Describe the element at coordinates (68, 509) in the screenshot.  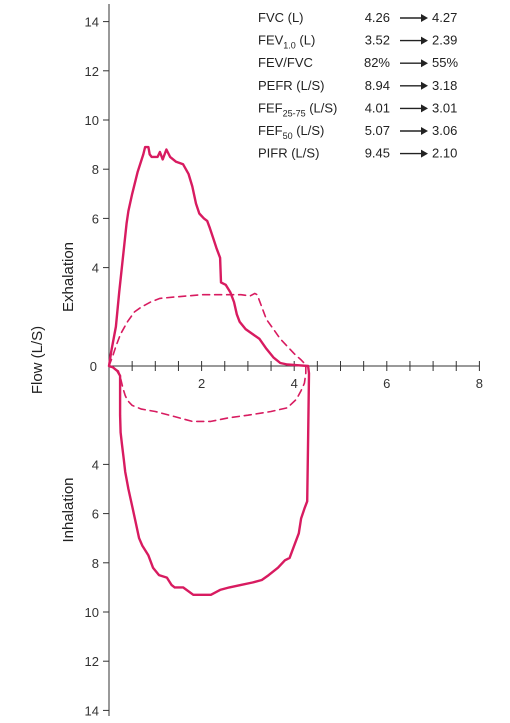
I see `inhalation-label: Inhalation` at that location.